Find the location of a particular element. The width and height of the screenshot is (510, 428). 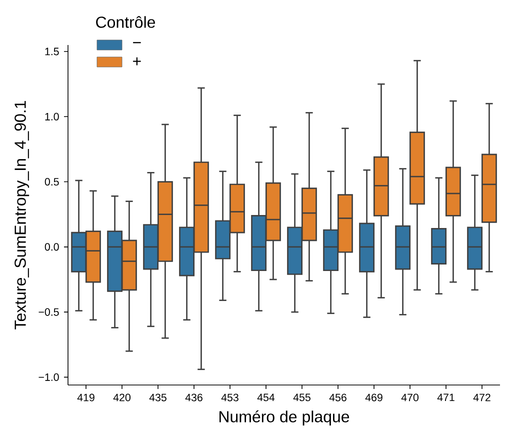

x-tick-label: 455 is located at coordinates (301, 398).